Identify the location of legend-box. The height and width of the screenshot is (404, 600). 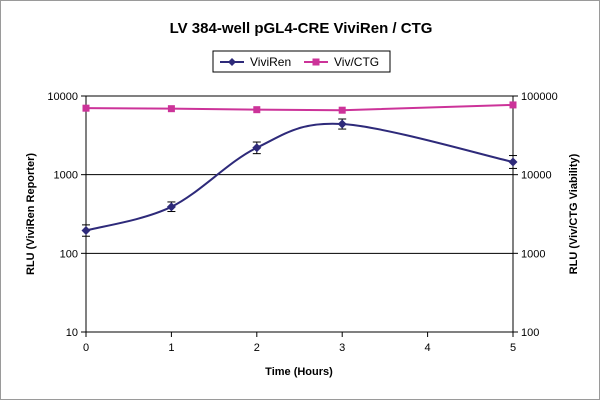
(301, 61).